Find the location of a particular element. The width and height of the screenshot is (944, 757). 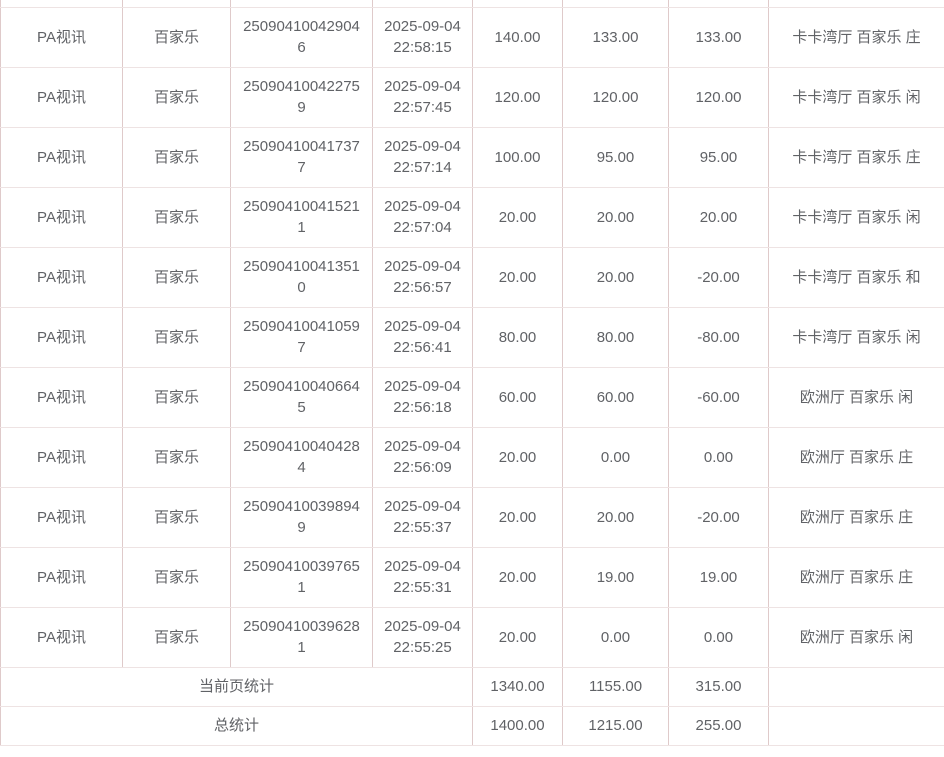

cell-valid-amount: 95.00 is located at coordinates (615, 157).